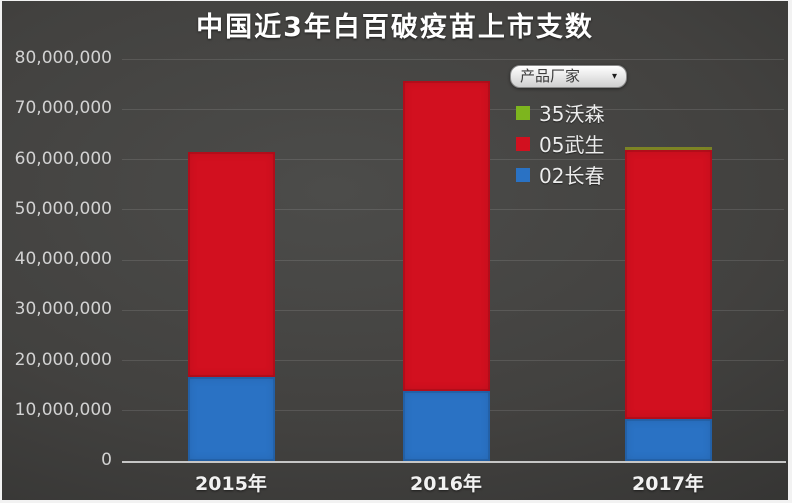 The image size is (792, 503). What do you see at coordinates (63, 359) in the screenshot?
I see `y-axis-tick-label: 20,000,000` at bounding box center [63, 359].